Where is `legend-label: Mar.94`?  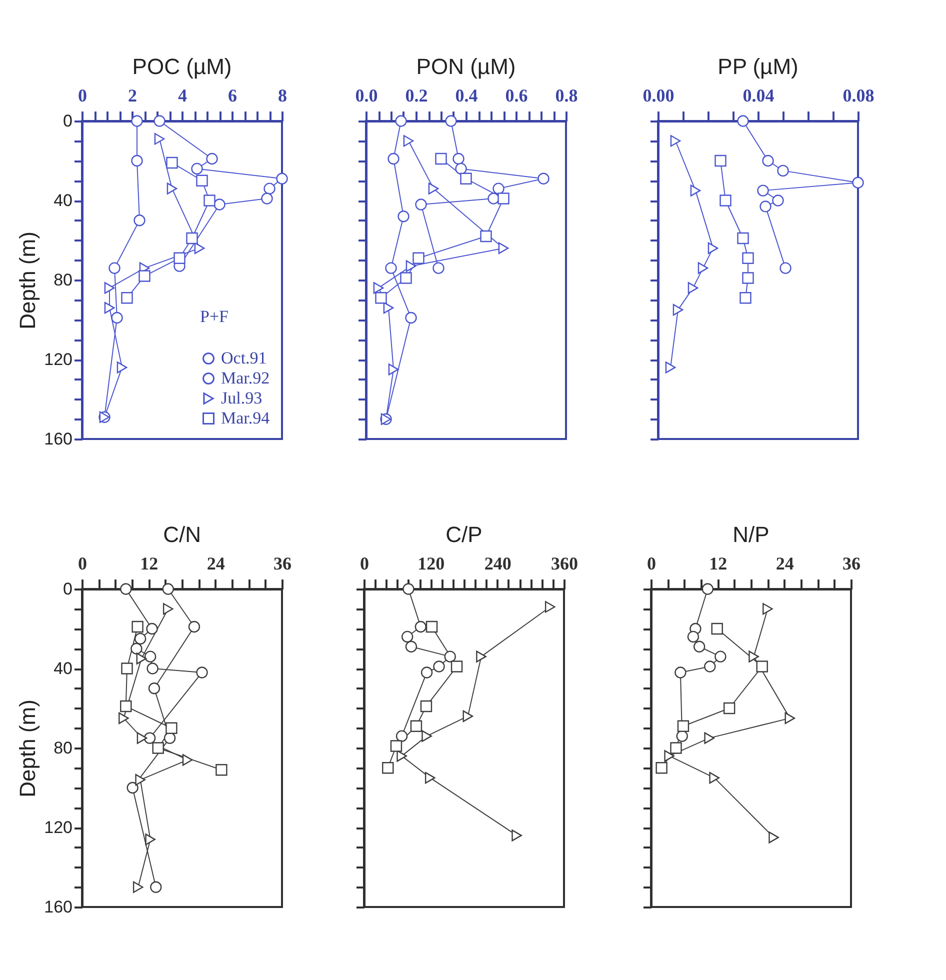 legend-label: Mar.94 is located at coordinates (245, 418).